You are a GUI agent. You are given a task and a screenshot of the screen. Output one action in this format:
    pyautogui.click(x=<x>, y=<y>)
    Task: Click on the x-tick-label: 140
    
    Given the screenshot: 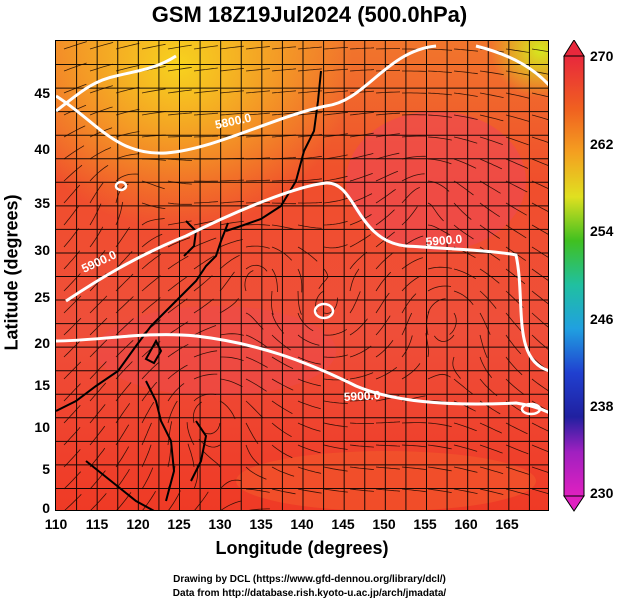 What is the action you would take?
    pyautogui.click(x=302, y=524)
    